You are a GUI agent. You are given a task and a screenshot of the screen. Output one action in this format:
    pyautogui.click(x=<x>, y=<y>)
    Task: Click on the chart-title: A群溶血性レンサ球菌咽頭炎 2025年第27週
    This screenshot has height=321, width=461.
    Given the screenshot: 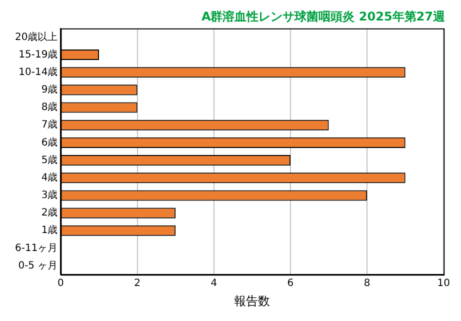 What is the action you would take?
    pyautogui.click(x=323, y=16)
    